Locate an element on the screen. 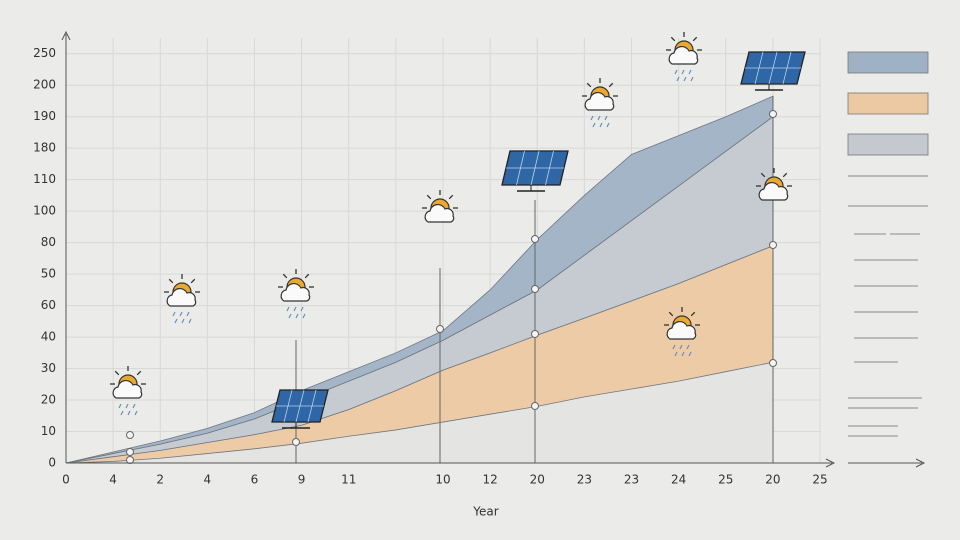 Image resolution: width=960 pixels, height=540 pixels. y-tick-label: 40 is located at coordinates (48, 337).